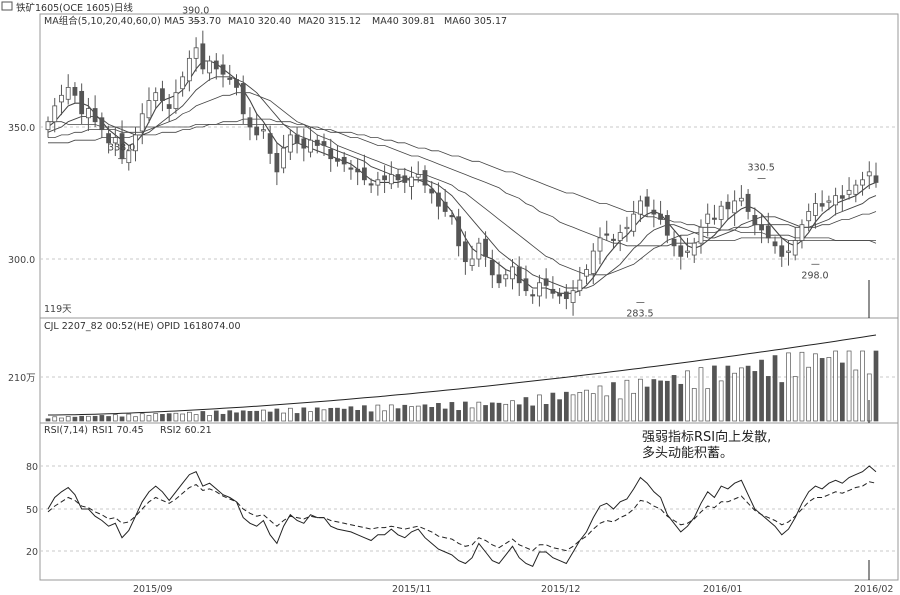  What do you see at coordinates (403, 21) in the screenshot?
I see `ma40-value: MA40 309.81` at bounding box center [403, 21].